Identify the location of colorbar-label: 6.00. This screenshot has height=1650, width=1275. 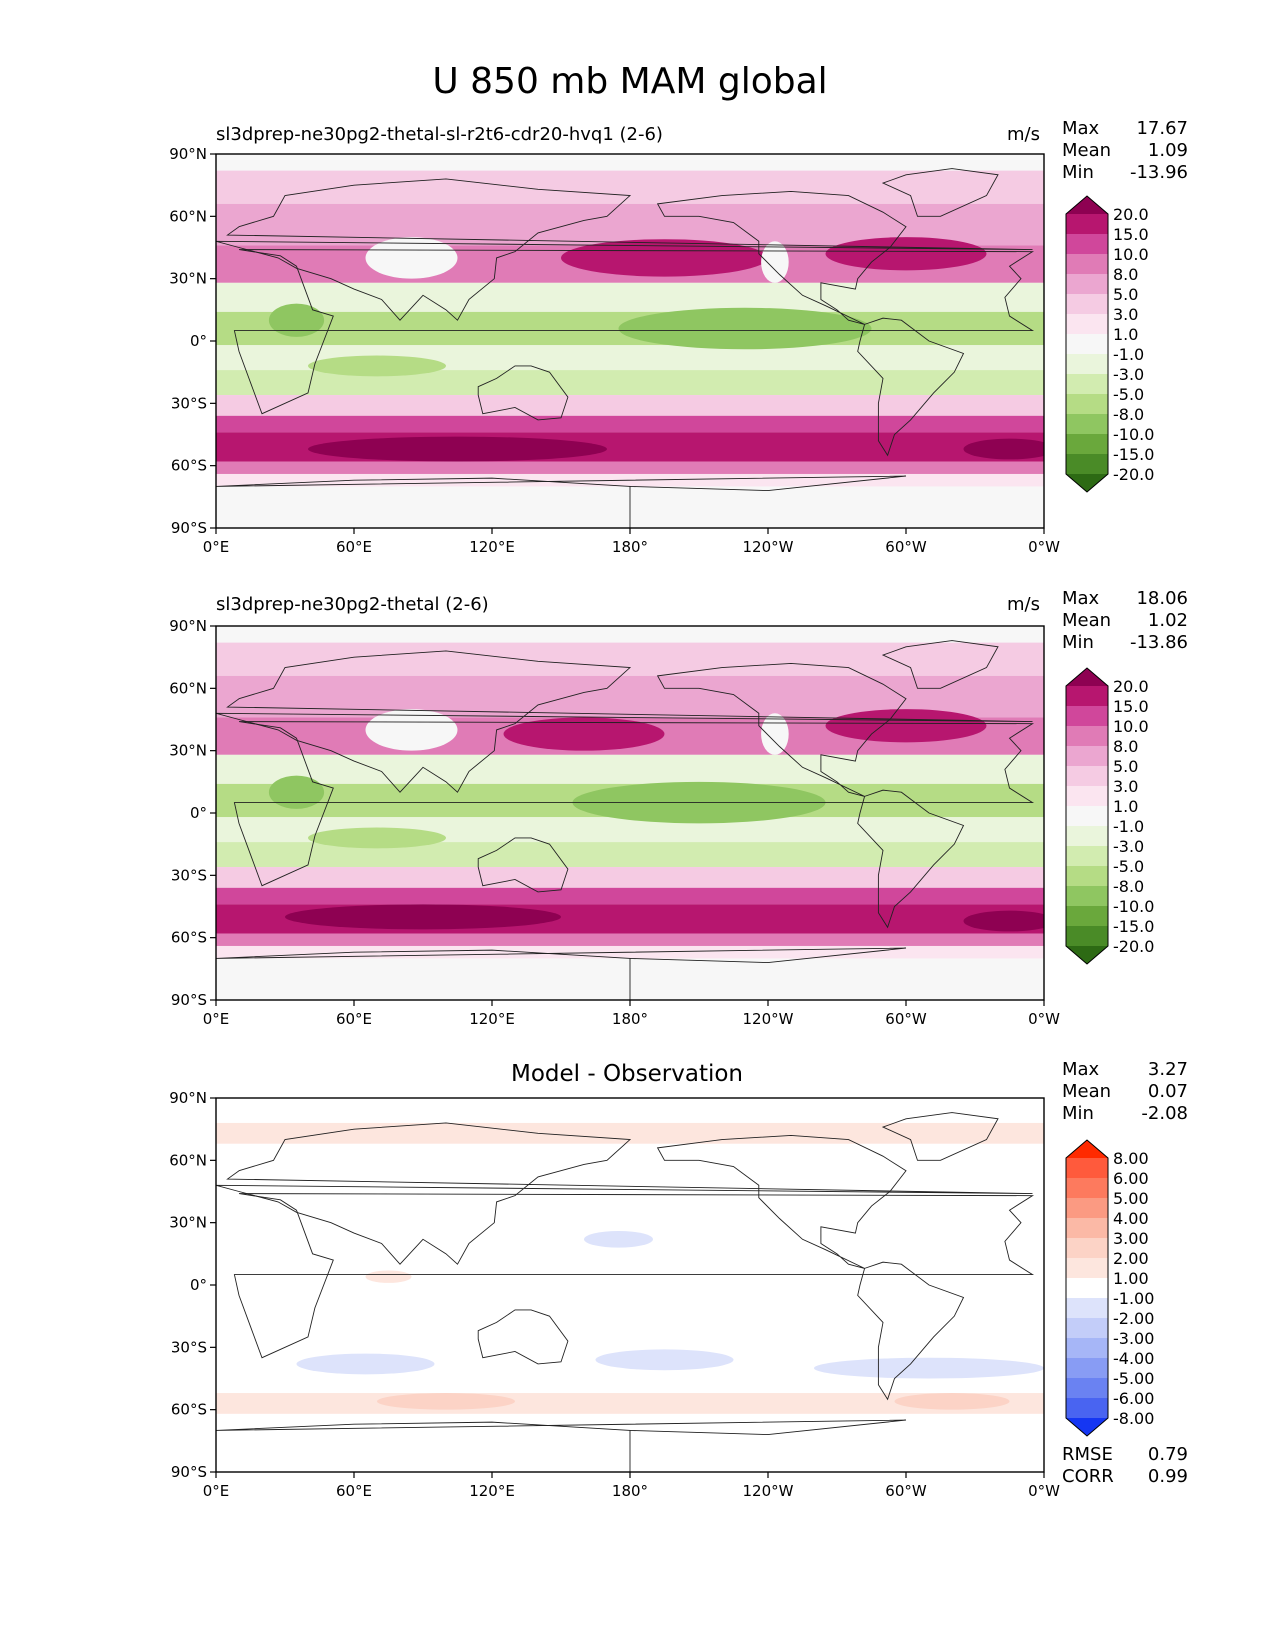
(1131, 1178).